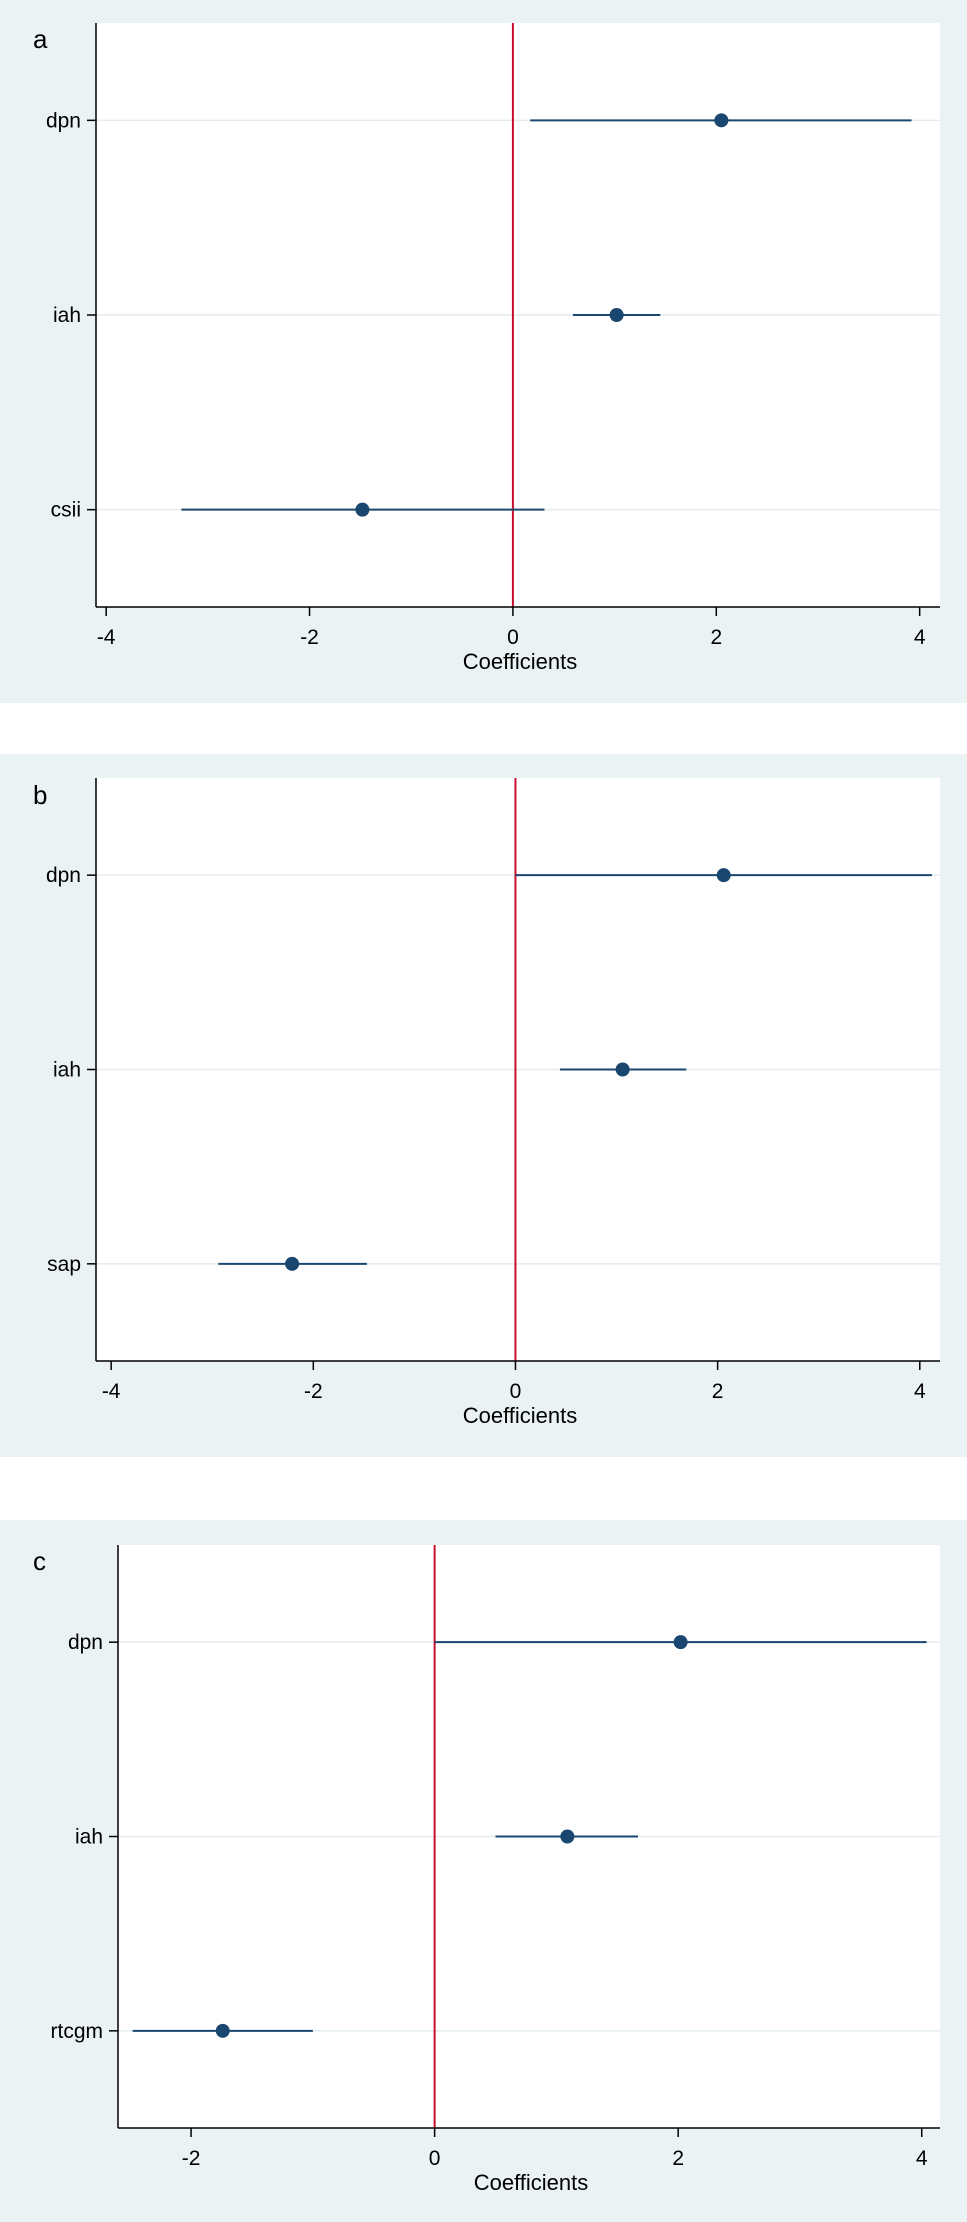 The image size is (967, 2222). I want to click on panel-label: c, so click(39, 1561).